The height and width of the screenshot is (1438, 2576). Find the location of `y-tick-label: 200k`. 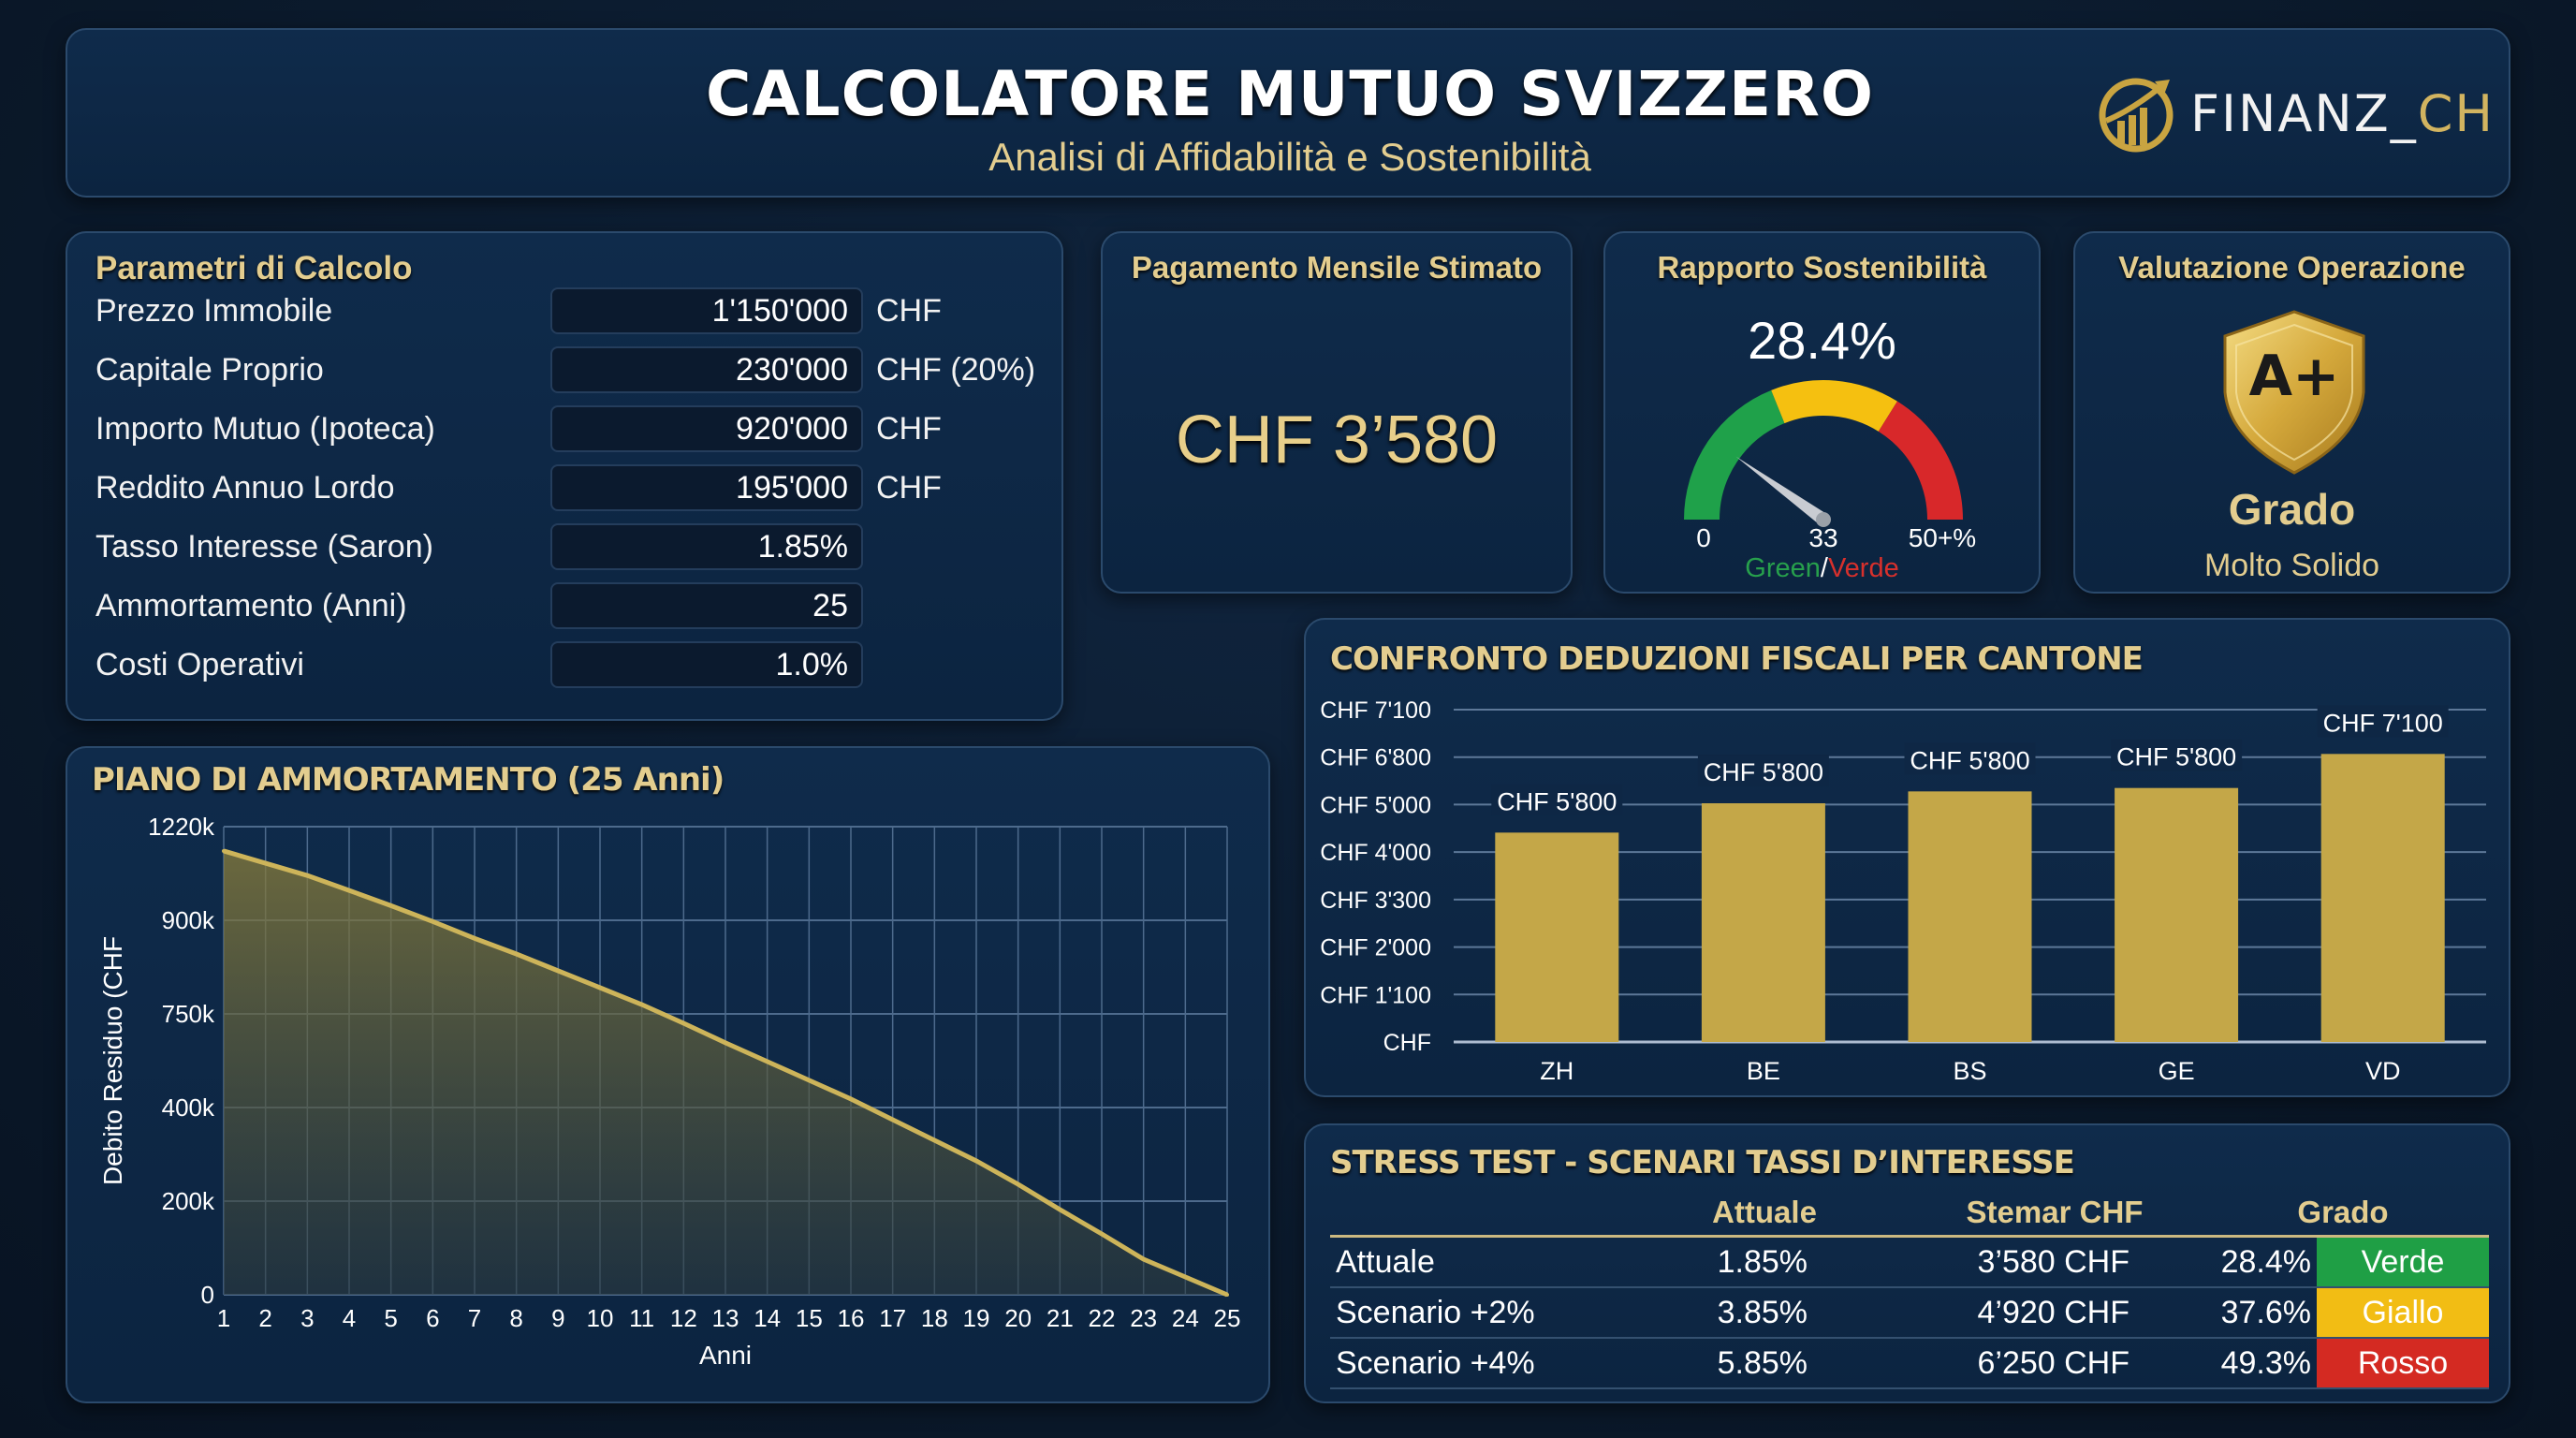

y-tick-label: 200k is located at coordinates (188, 1201).